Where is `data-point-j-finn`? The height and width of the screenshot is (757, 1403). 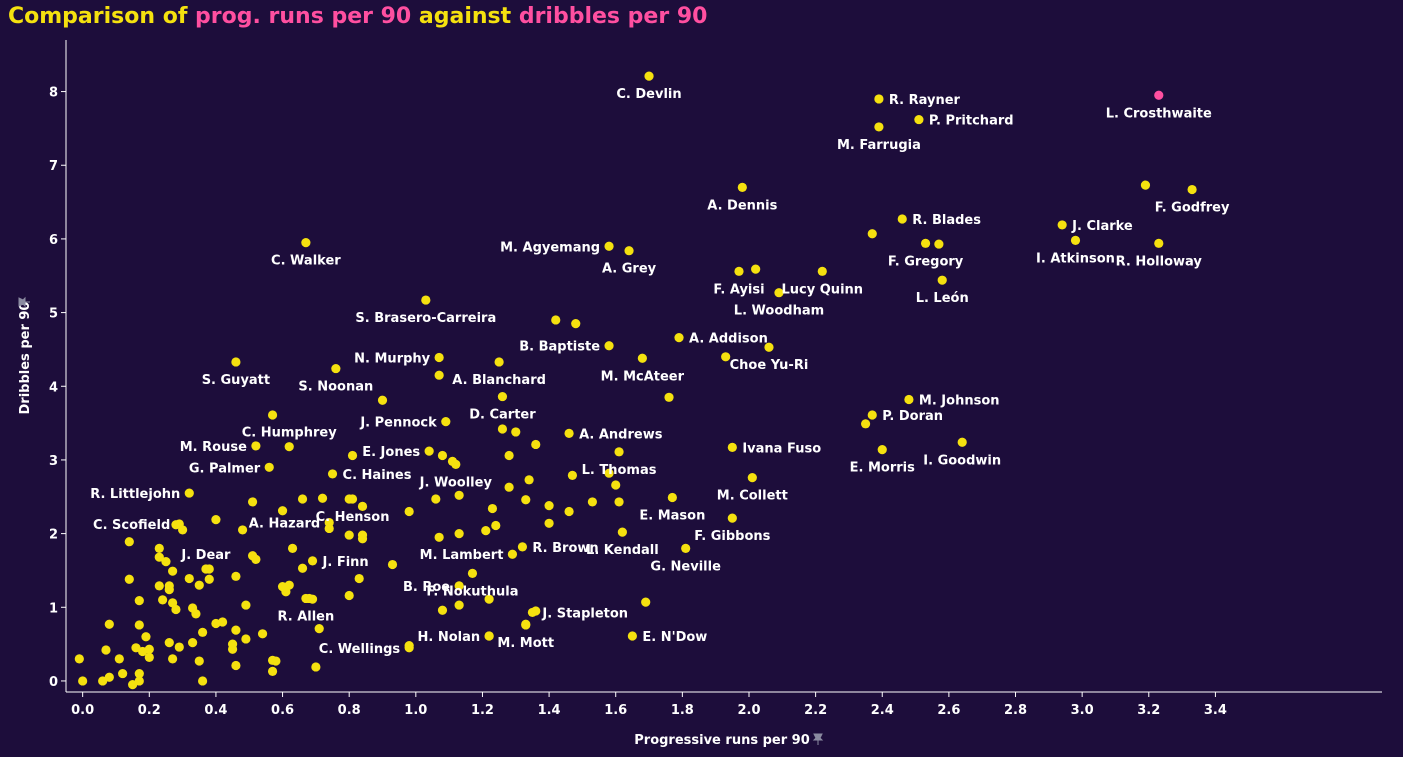
data-point-j-finn is located at coordinates (312, 561).